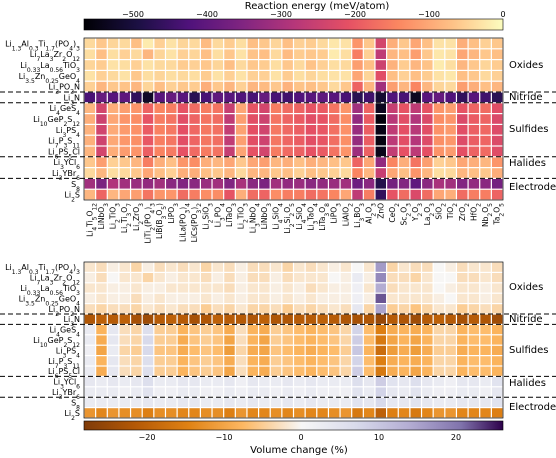 The image size is (556, 458). I want to click on row-label: Li7La3Zr2O12, so click(55, 56).